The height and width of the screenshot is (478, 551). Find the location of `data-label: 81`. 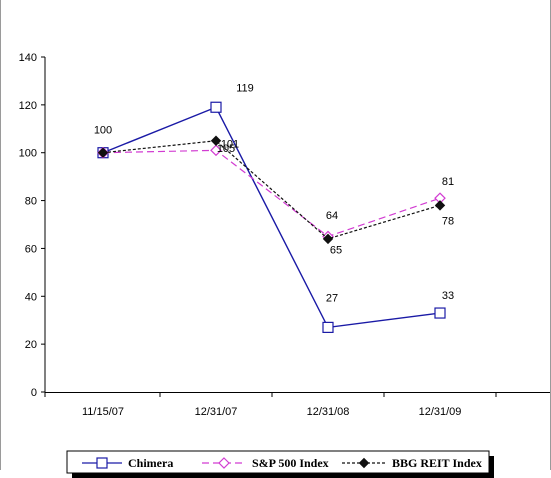

data-label: 81 is located at coordinates (448, 182).